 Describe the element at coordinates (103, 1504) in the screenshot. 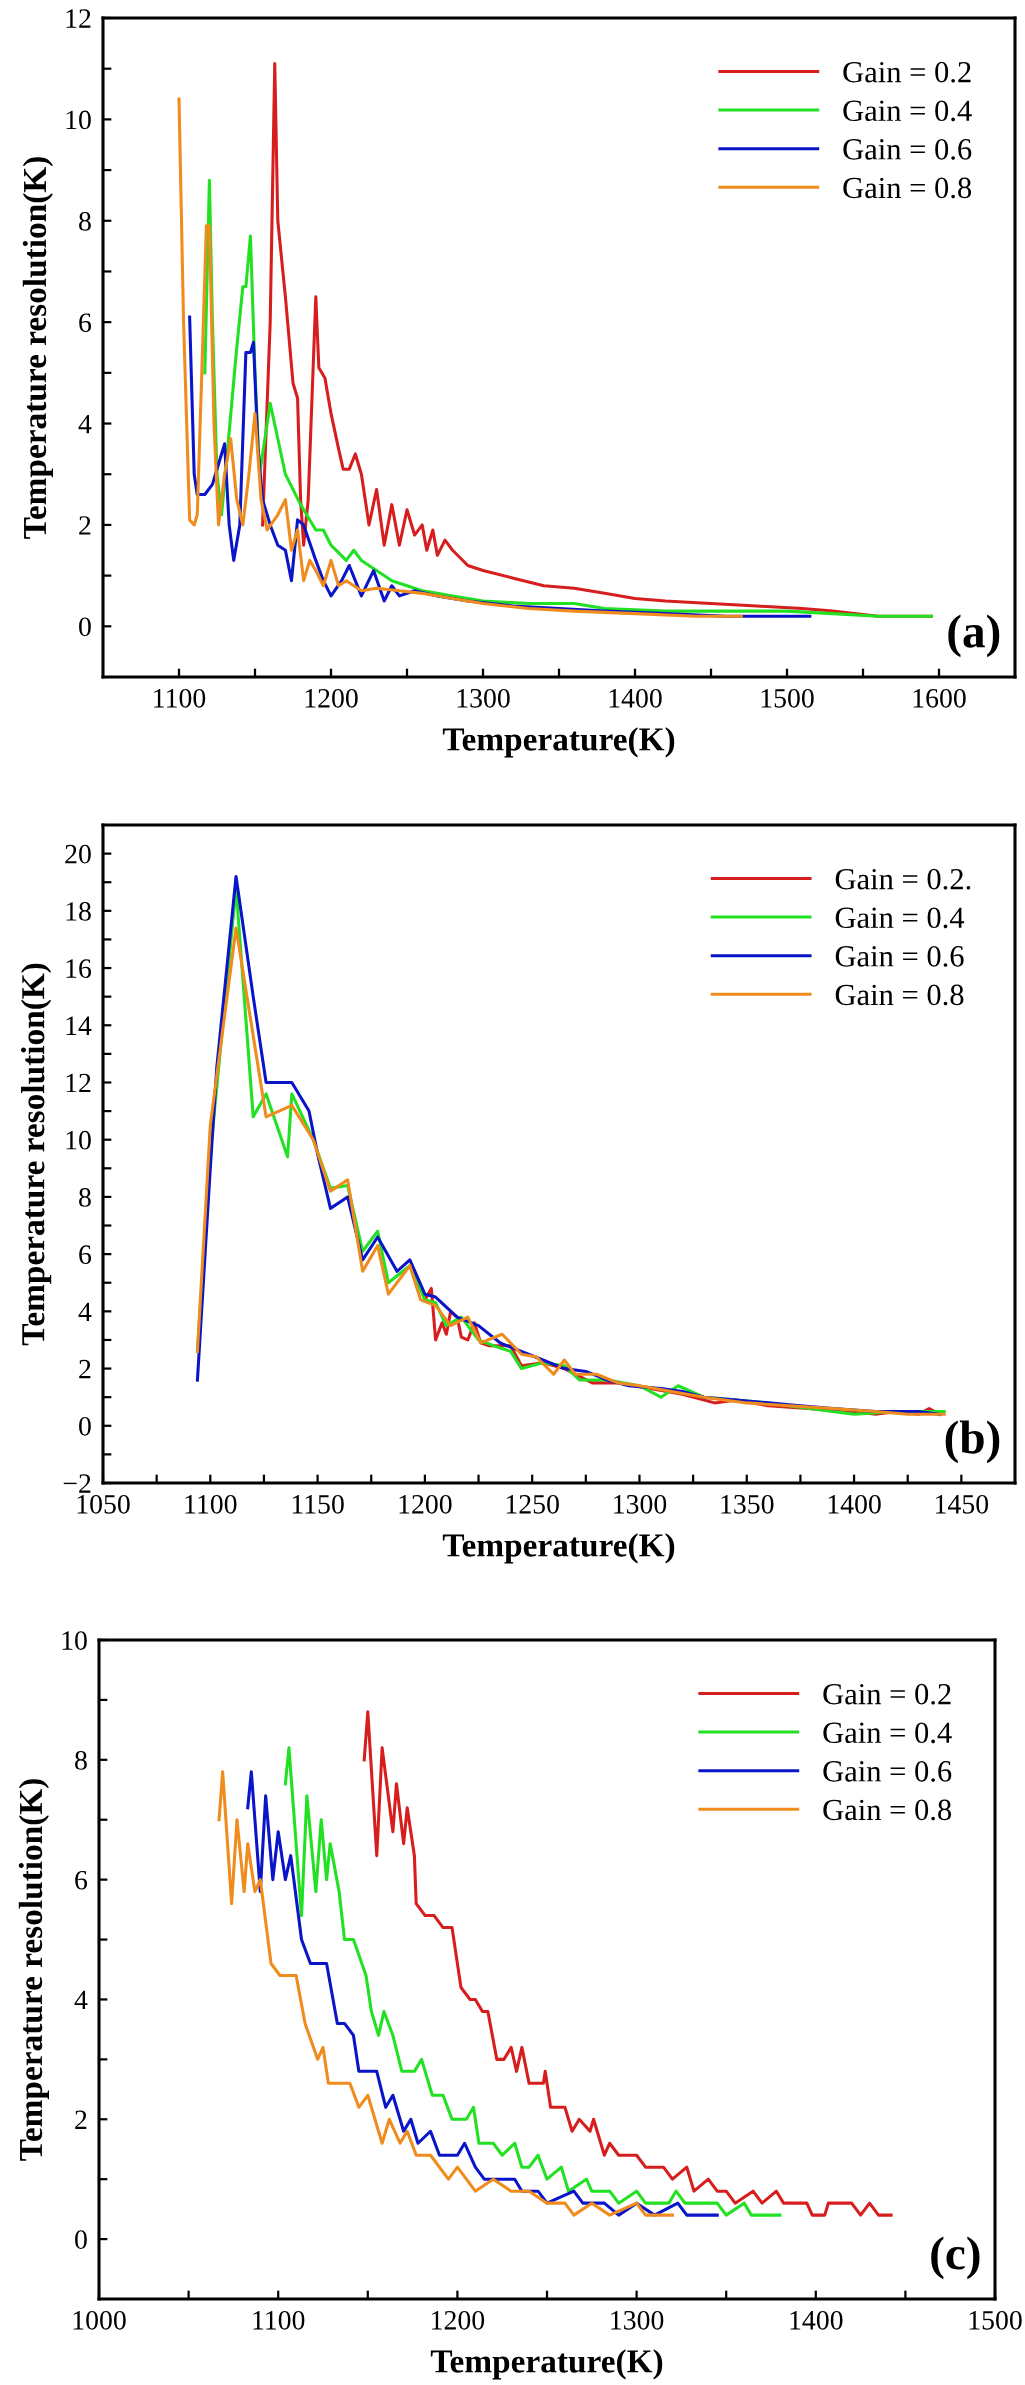

I see `x-tick-label: 1050` at that location.